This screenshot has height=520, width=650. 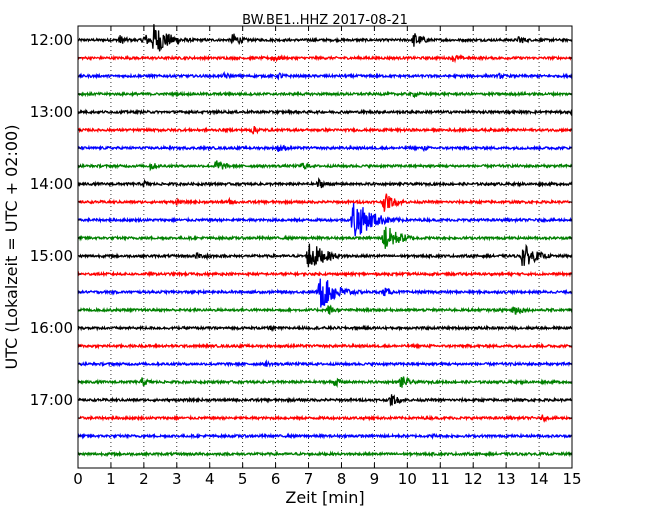 What do you see at coordinates (11, 247) in the screenshot?
I see `y-axis-label: UTC (Lokalzeit = UTC + 02:00)` at bounding box center [11, 247].